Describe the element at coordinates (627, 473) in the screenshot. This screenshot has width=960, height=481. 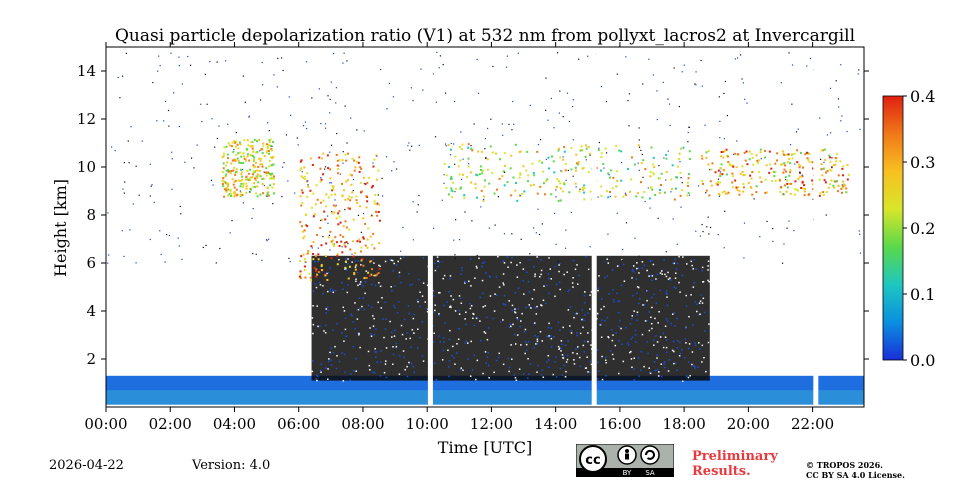
I see `license-by-text: BY` at that location.